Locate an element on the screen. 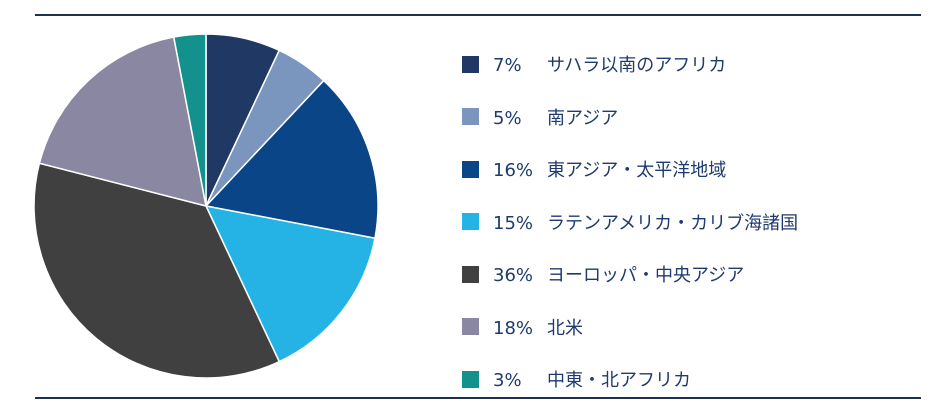 The height and width of the screenshot is (411, 940). legend-percent: 7% is located at coordinates (507, 66).